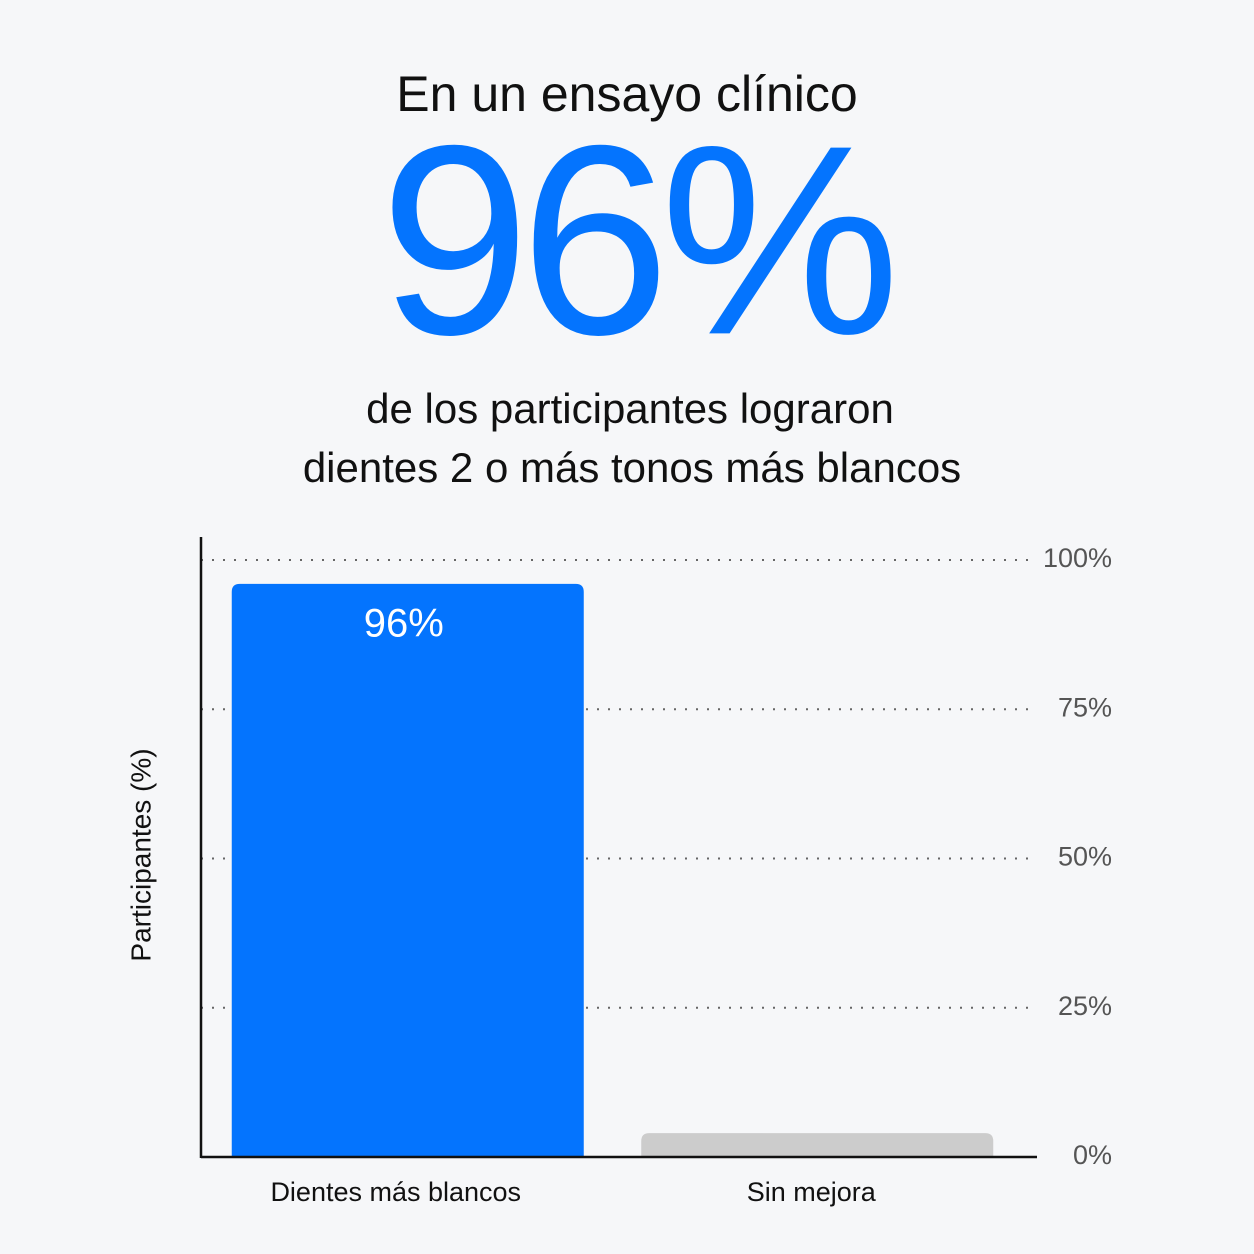  What do you see at coordinates (630, 408) in the screenshot?
I see `subtitle-line: de los participantes lograron` at bounding box center [630, 408].